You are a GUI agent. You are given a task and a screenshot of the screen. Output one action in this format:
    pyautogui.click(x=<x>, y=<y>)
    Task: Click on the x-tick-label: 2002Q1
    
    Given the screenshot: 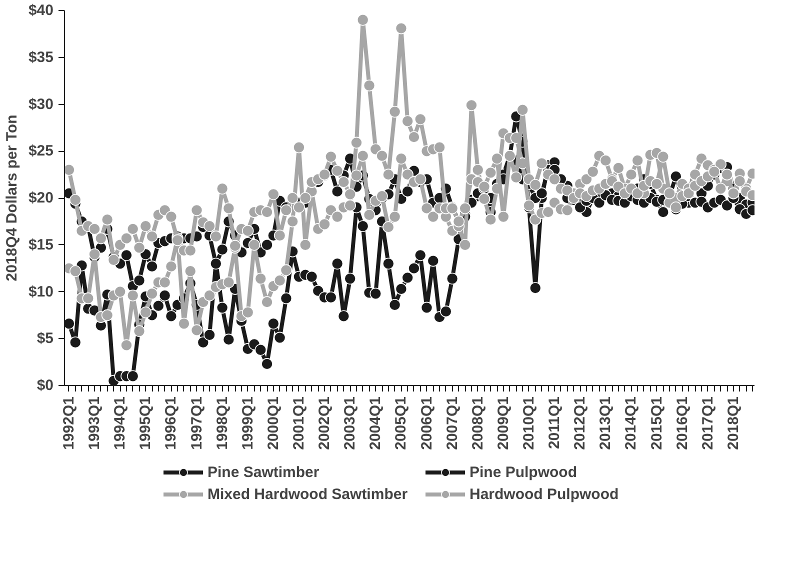 What is the action you would take?
    pyautogui.click(x=325, y=423)
    